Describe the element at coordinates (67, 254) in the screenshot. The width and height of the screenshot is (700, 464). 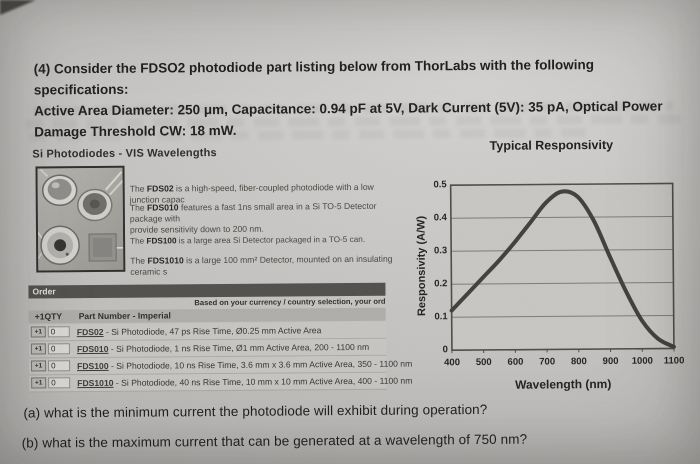
I see `photodiode-pin` at that location.